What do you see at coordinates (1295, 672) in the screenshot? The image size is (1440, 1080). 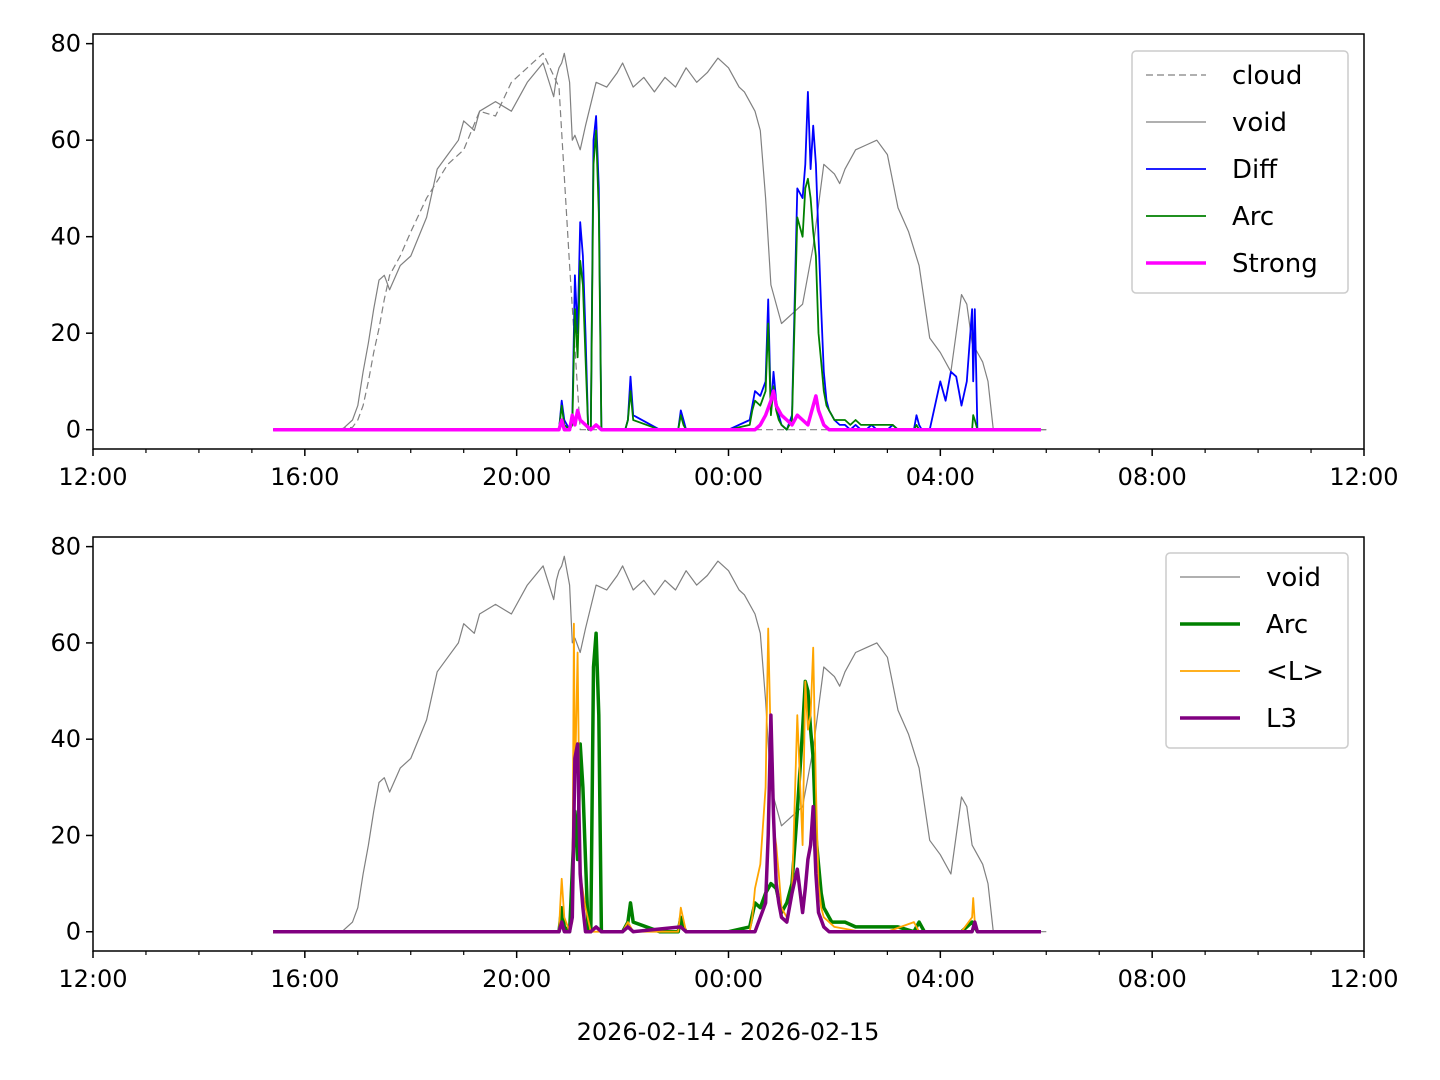 I see `legend-entry: <L>` at bounding box center [1295, 672].